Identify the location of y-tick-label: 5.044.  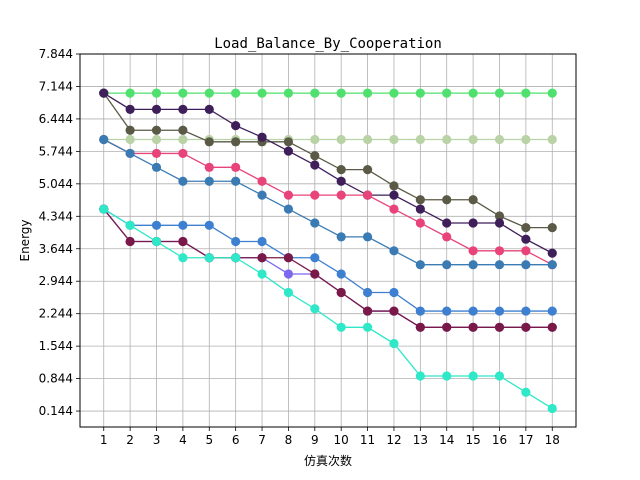
(56, 184).